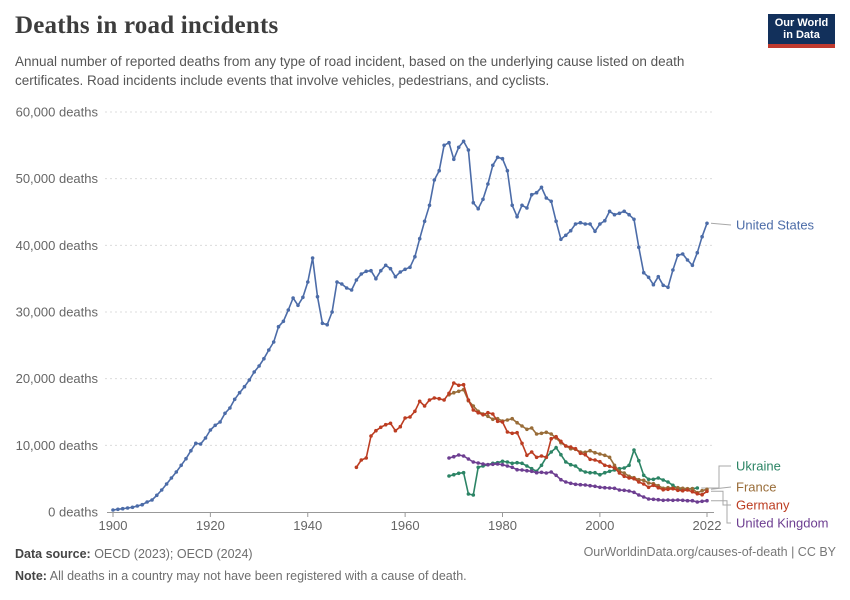  I want to click on series-line-united-kingdom, so click(578, 478).